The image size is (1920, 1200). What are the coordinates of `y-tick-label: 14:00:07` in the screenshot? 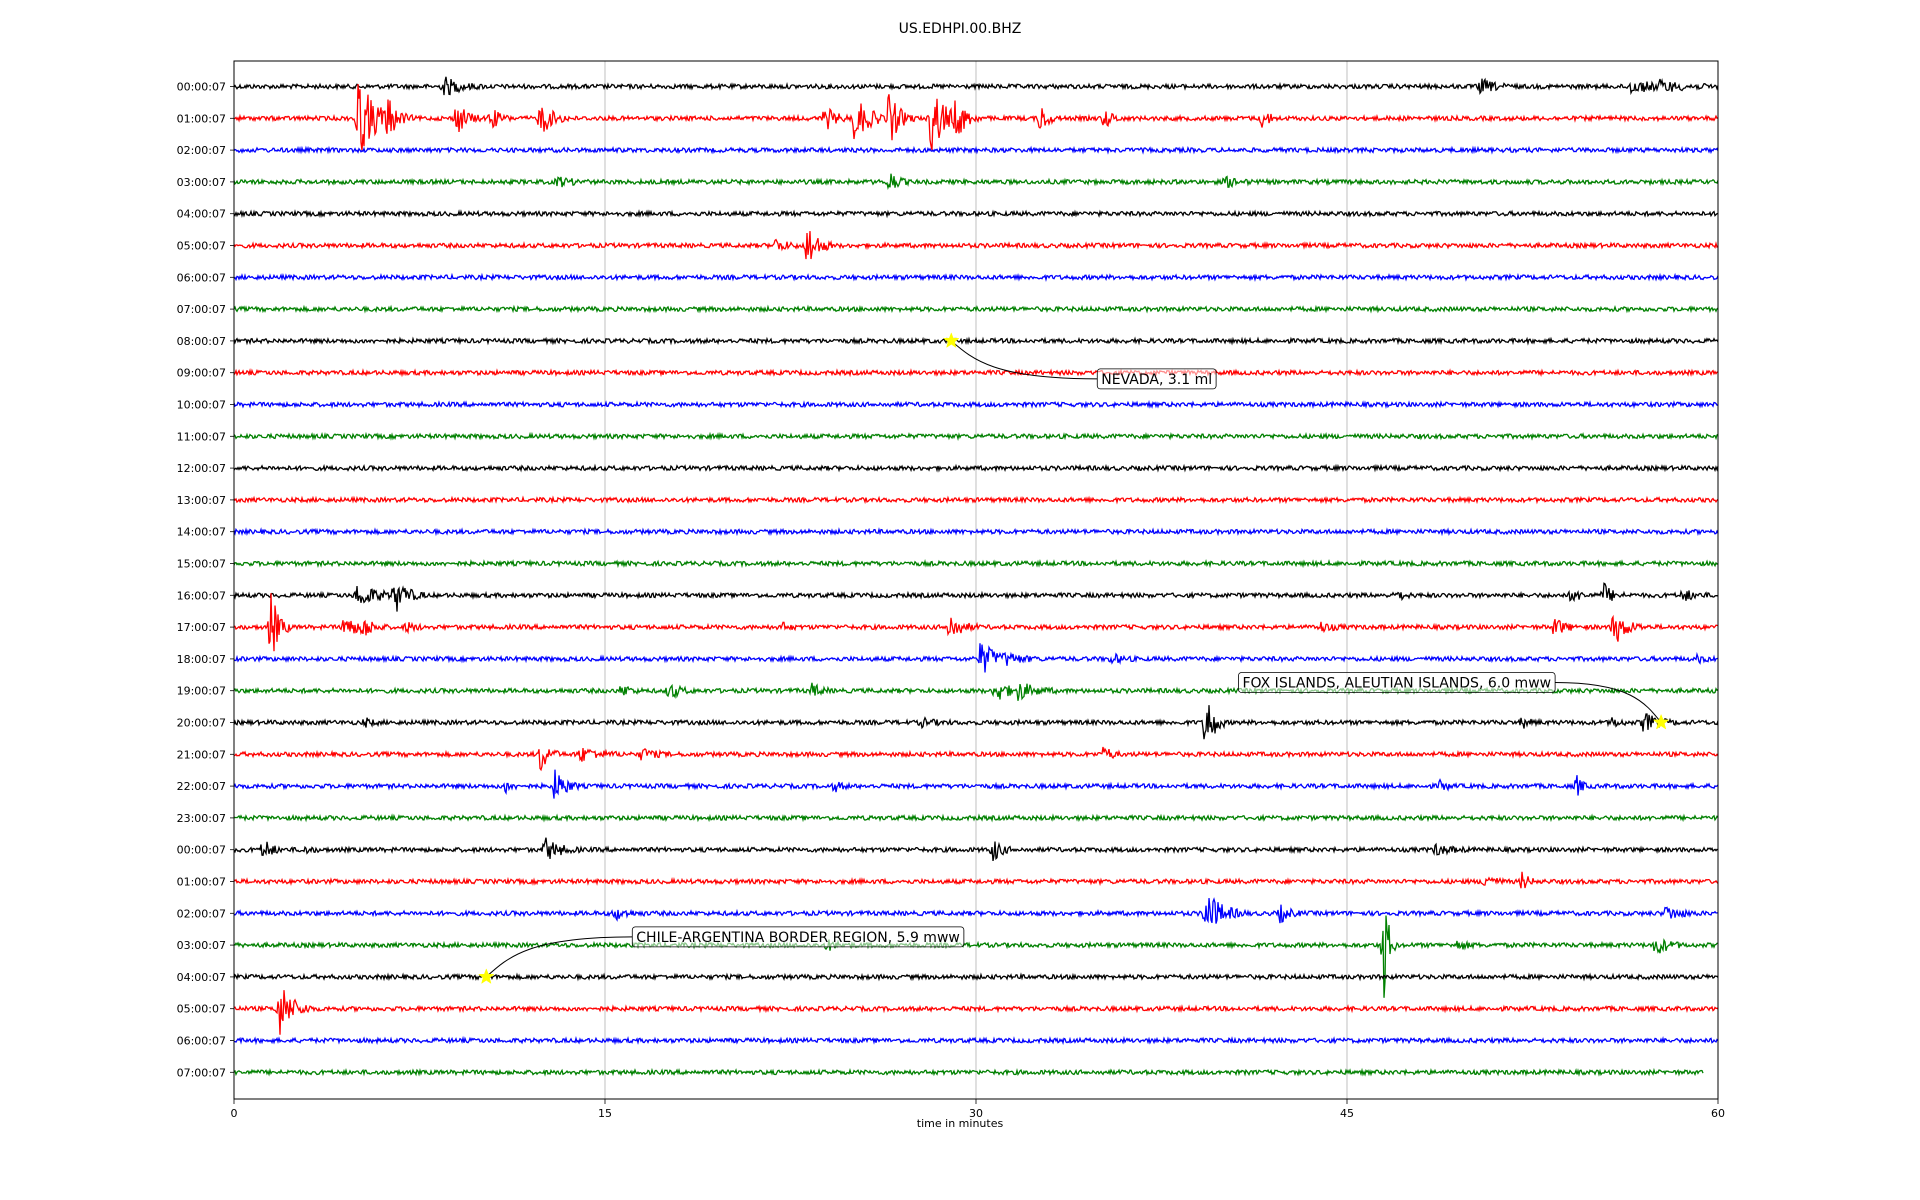 It's located at (201, 532).